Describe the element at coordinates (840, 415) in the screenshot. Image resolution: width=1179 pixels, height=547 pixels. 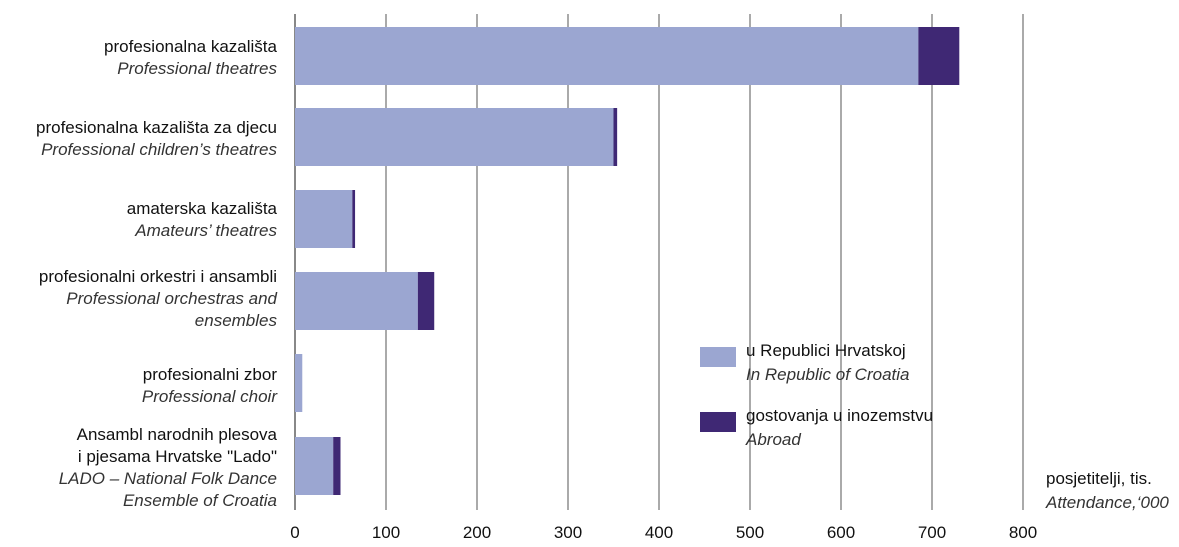
I see `legend-label-abroad-hr: gostovanja u inozemstvu` at that location.